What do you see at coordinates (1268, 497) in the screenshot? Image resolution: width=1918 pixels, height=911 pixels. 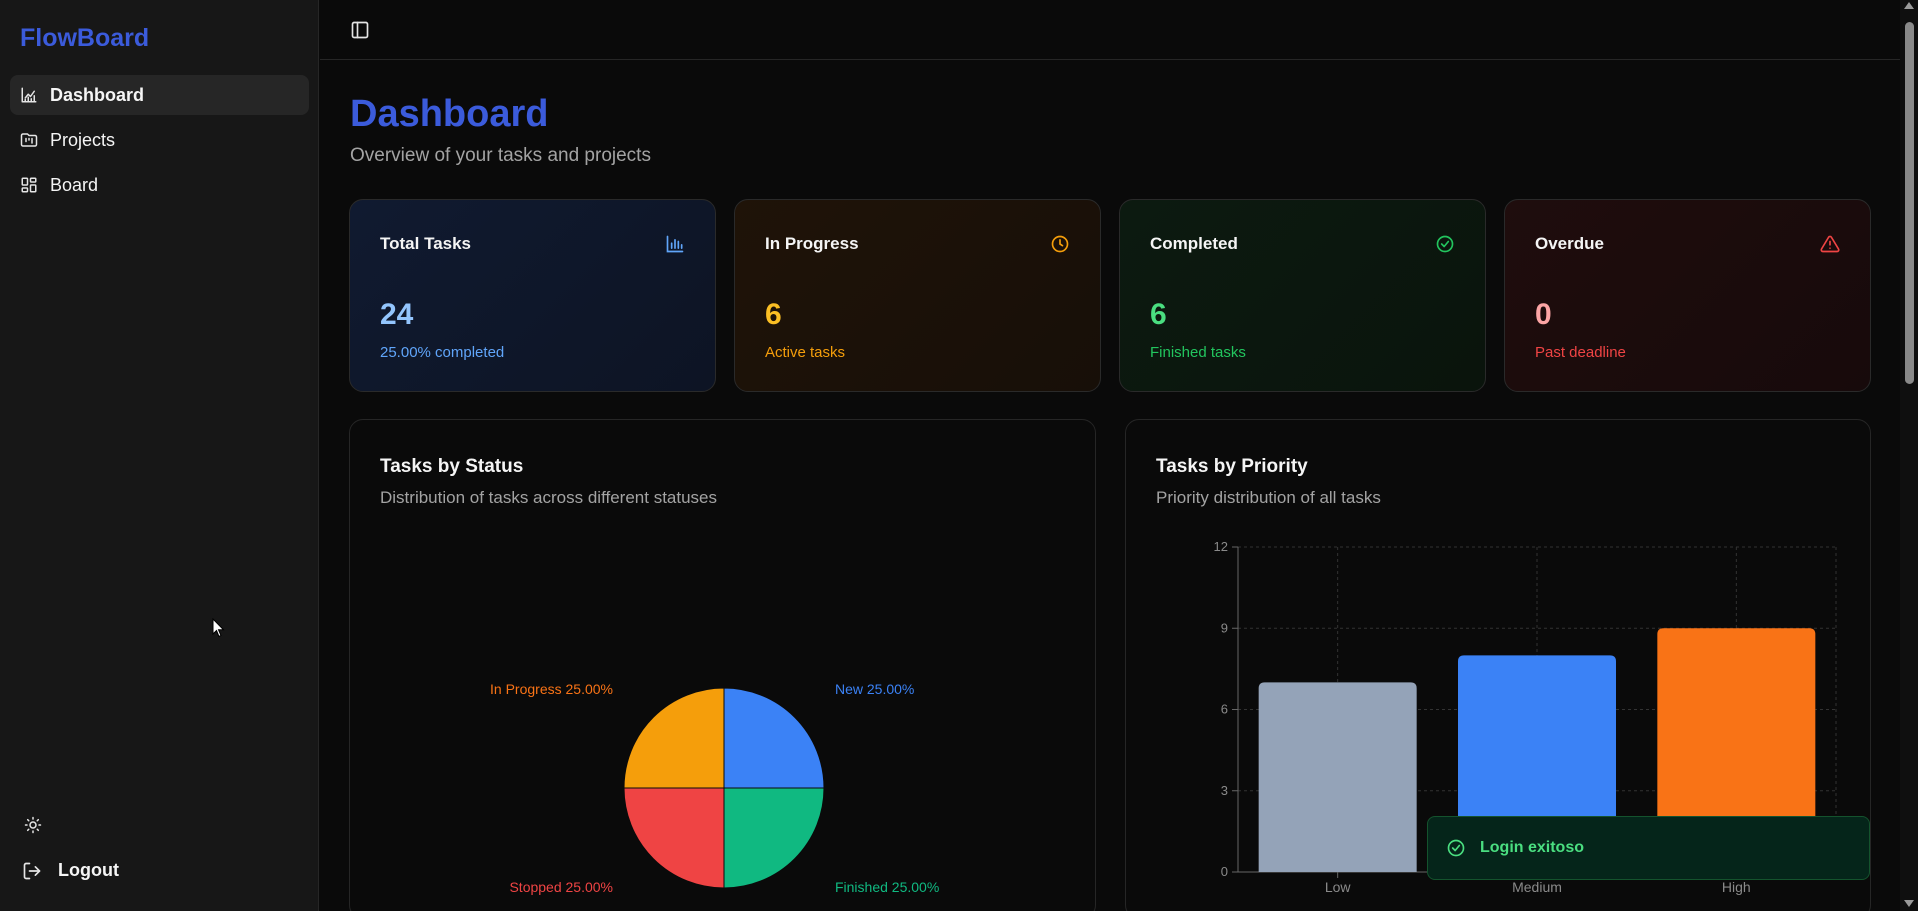 I see `panel-subtitle: Priority distribution of all tasks` at bounding box center [1268, 497].